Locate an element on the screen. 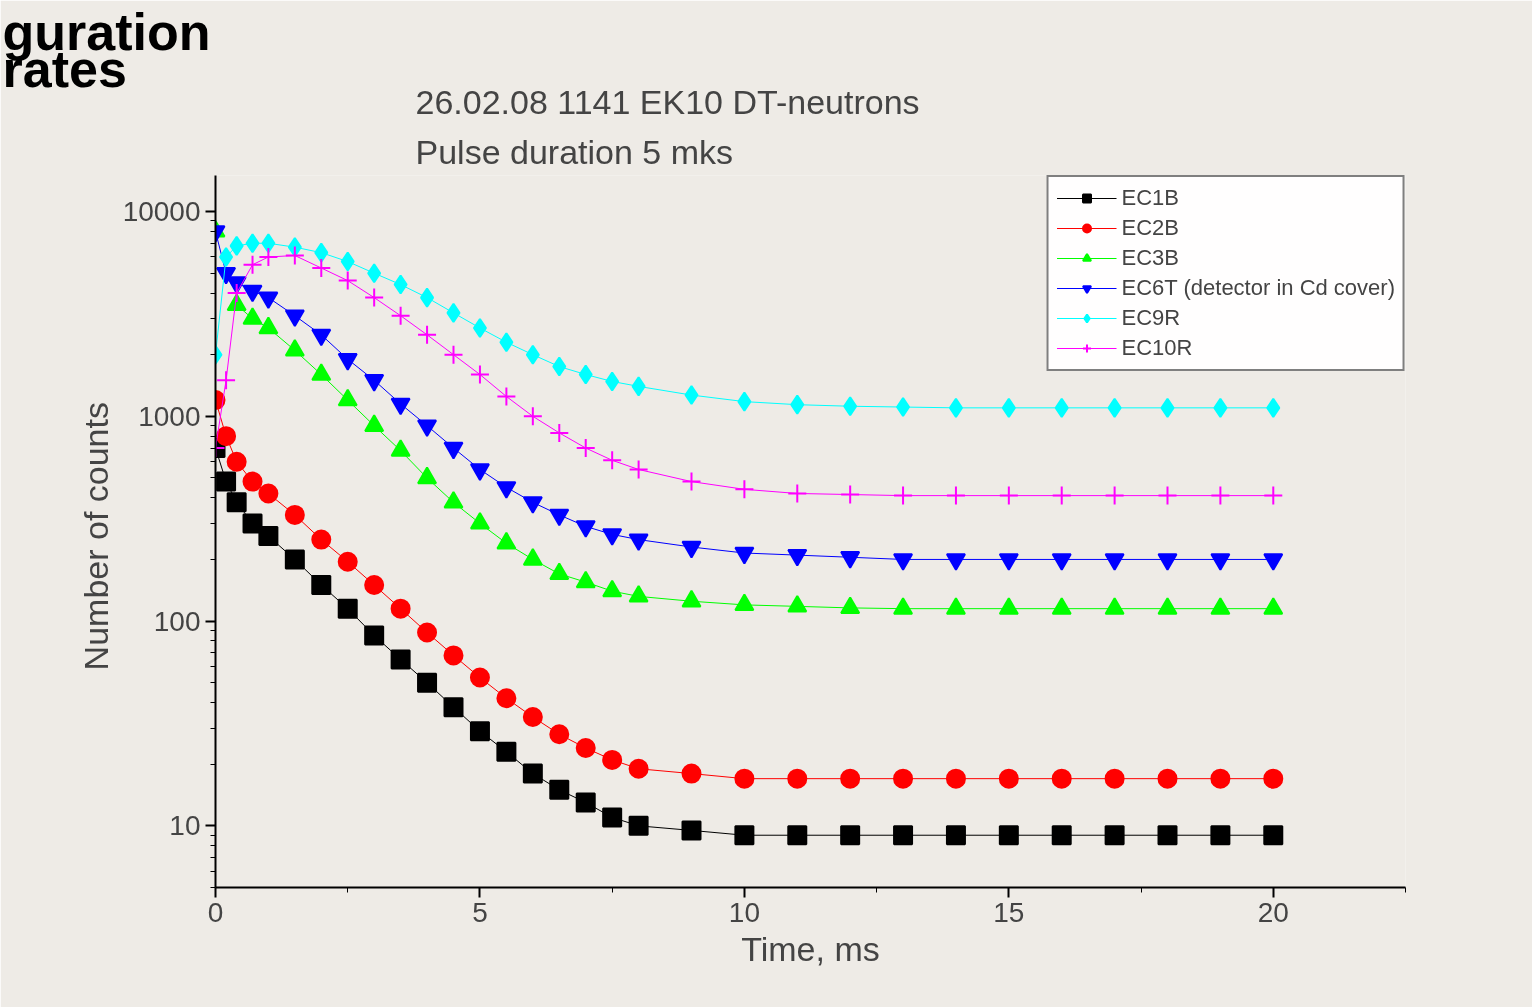  y-tick-label: 10000 is located at coordinates (161, 212).